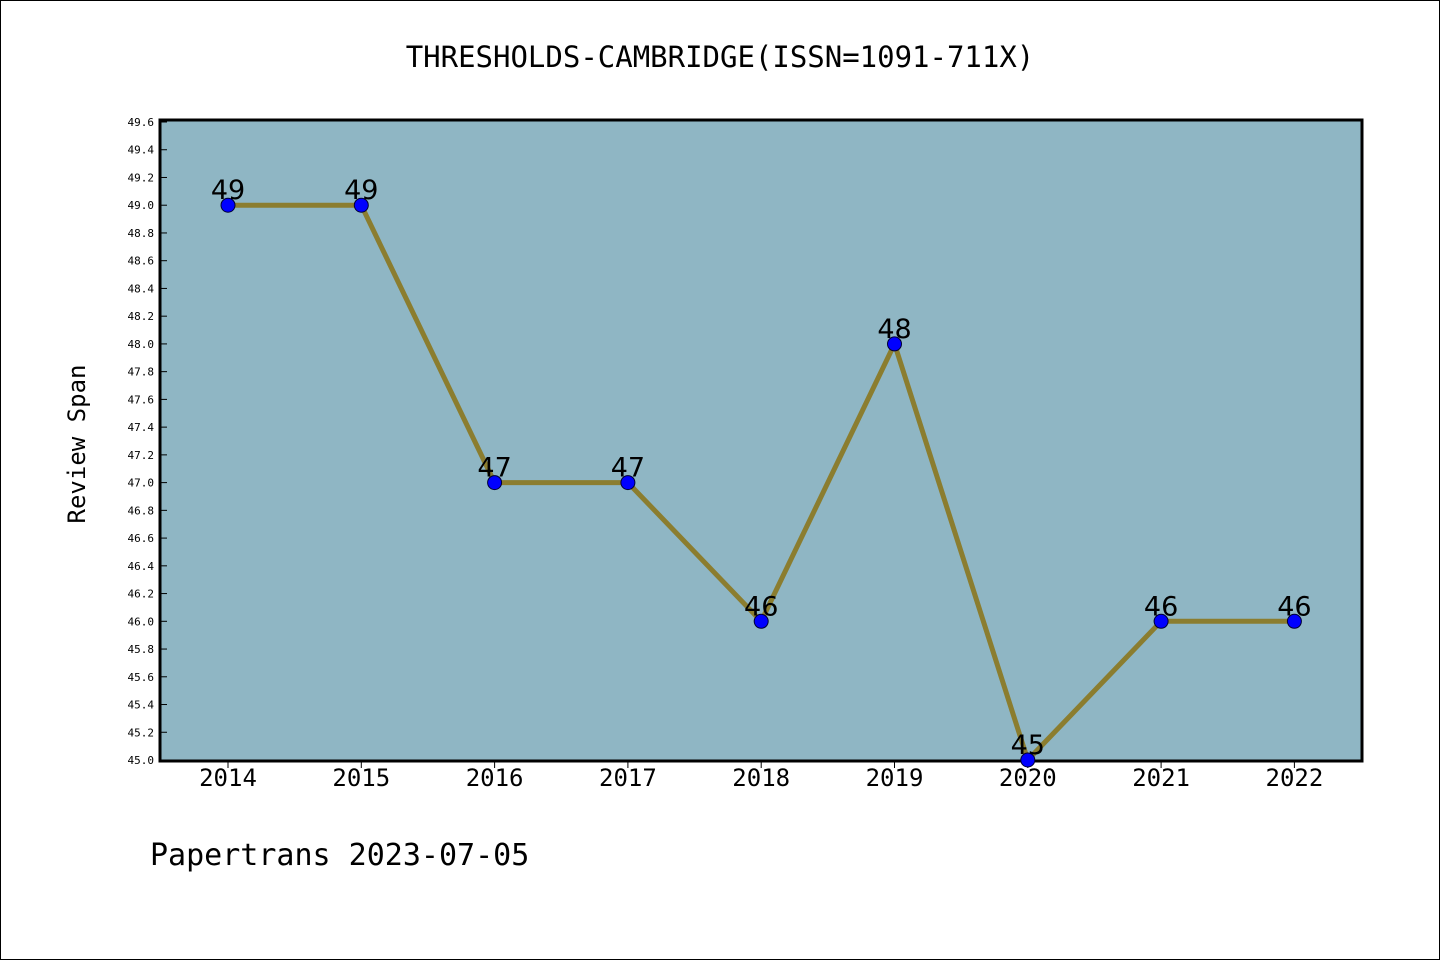 This screenshot has height=964, width=1440. Describe the element at coordinates (77, 444) in the screenshot. I see `y-axis-label: Review Span` at that location.